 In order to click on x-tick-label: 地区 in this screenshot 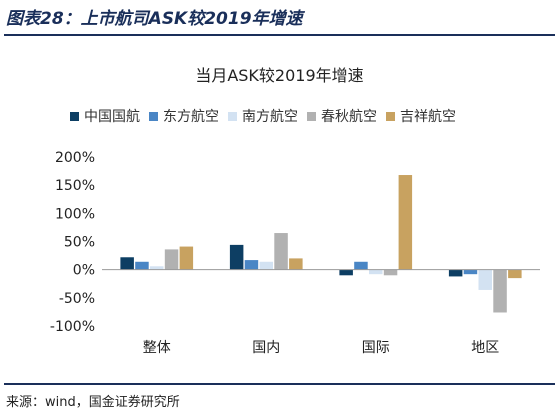, I will do `click(485, 348)`.